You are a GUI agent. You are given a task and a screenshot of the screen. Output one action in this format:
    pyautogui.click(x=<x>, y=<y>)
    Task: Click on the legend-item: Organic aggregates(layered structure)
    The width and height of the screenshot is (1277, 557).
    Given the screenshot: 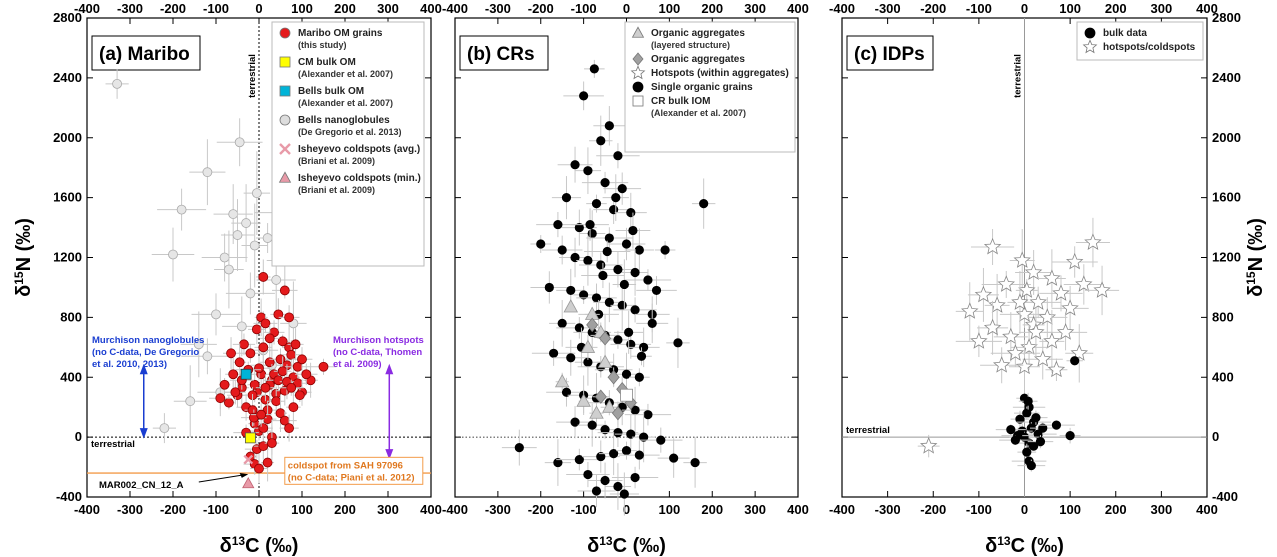 What is the action you would take?
    pyautogui.click(x=688, y=38)
    